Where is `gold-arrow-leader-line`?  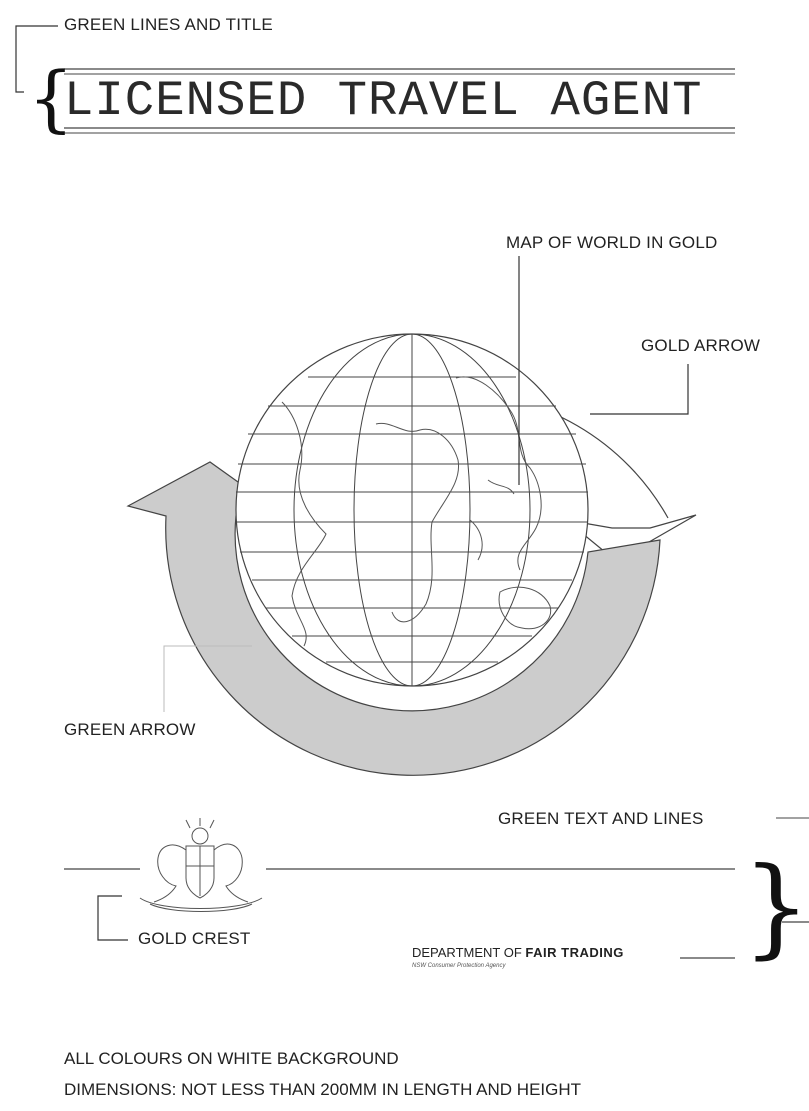 gold-arrow-leader-line is located at coordinates (639, 389).